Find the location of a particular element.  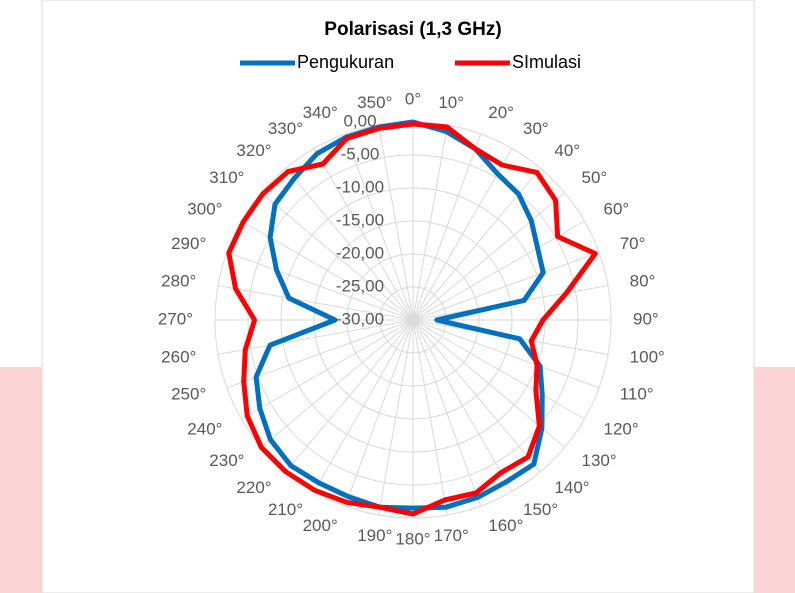

angle-label: 210° is located at coordinates (285, 509).